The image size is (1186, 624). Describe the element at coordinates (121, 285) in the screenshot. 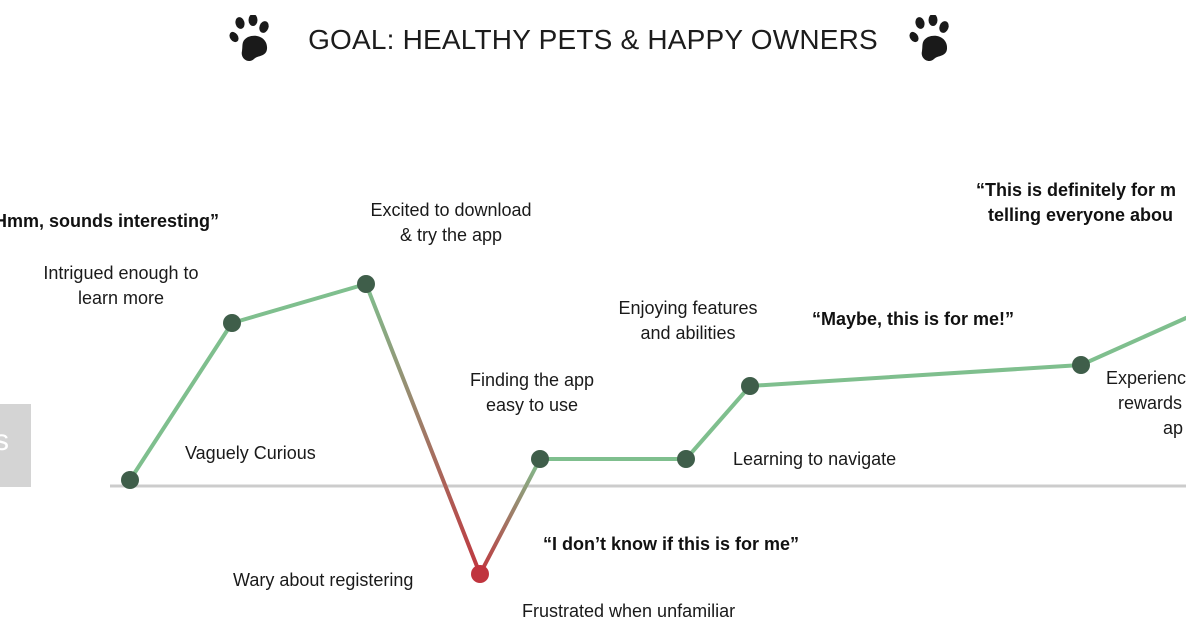

I see `label-intrigued: Intrigued enough to learn more` at that location.